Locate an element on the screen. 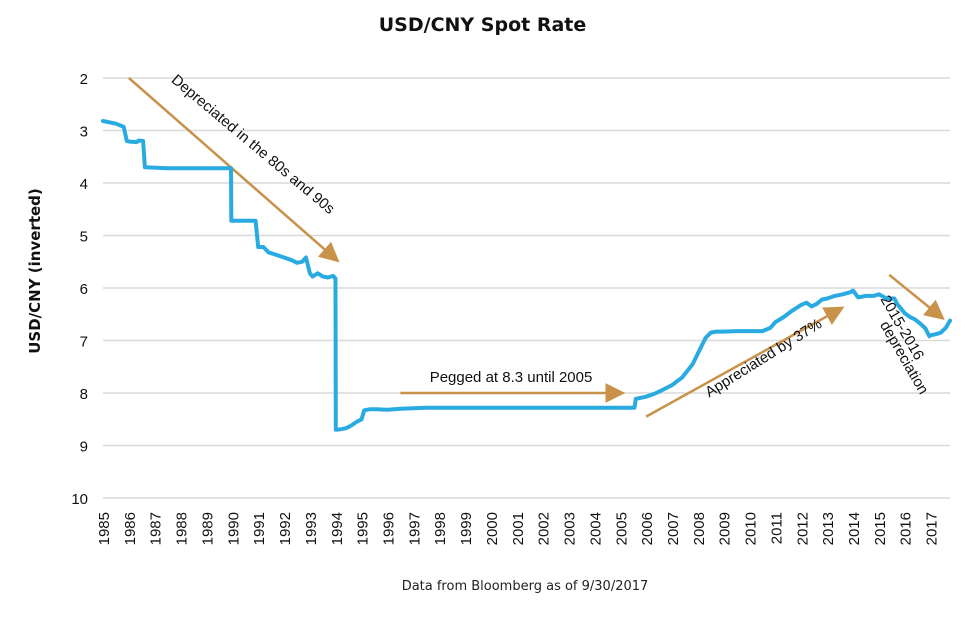 The image size is (965, 617). x-tick-label: 2004 is located at coordinates (595, 528).